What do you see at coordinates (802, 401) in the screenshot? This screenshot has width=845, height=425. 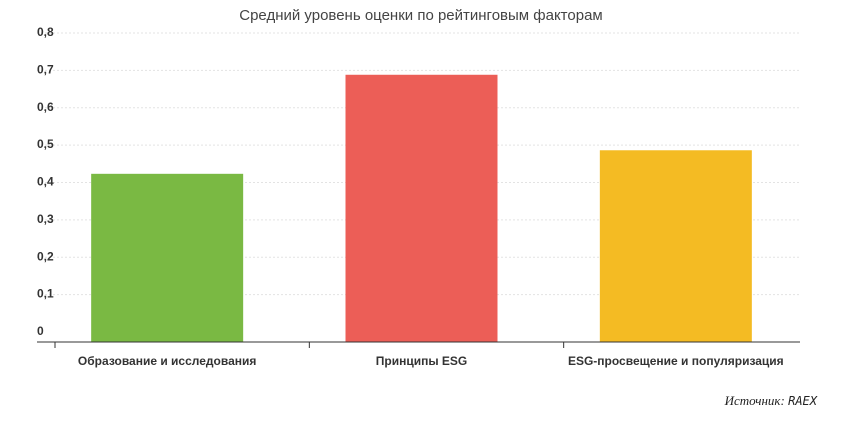 I see `source-value: RAEX` at bounding box center [802, 401].